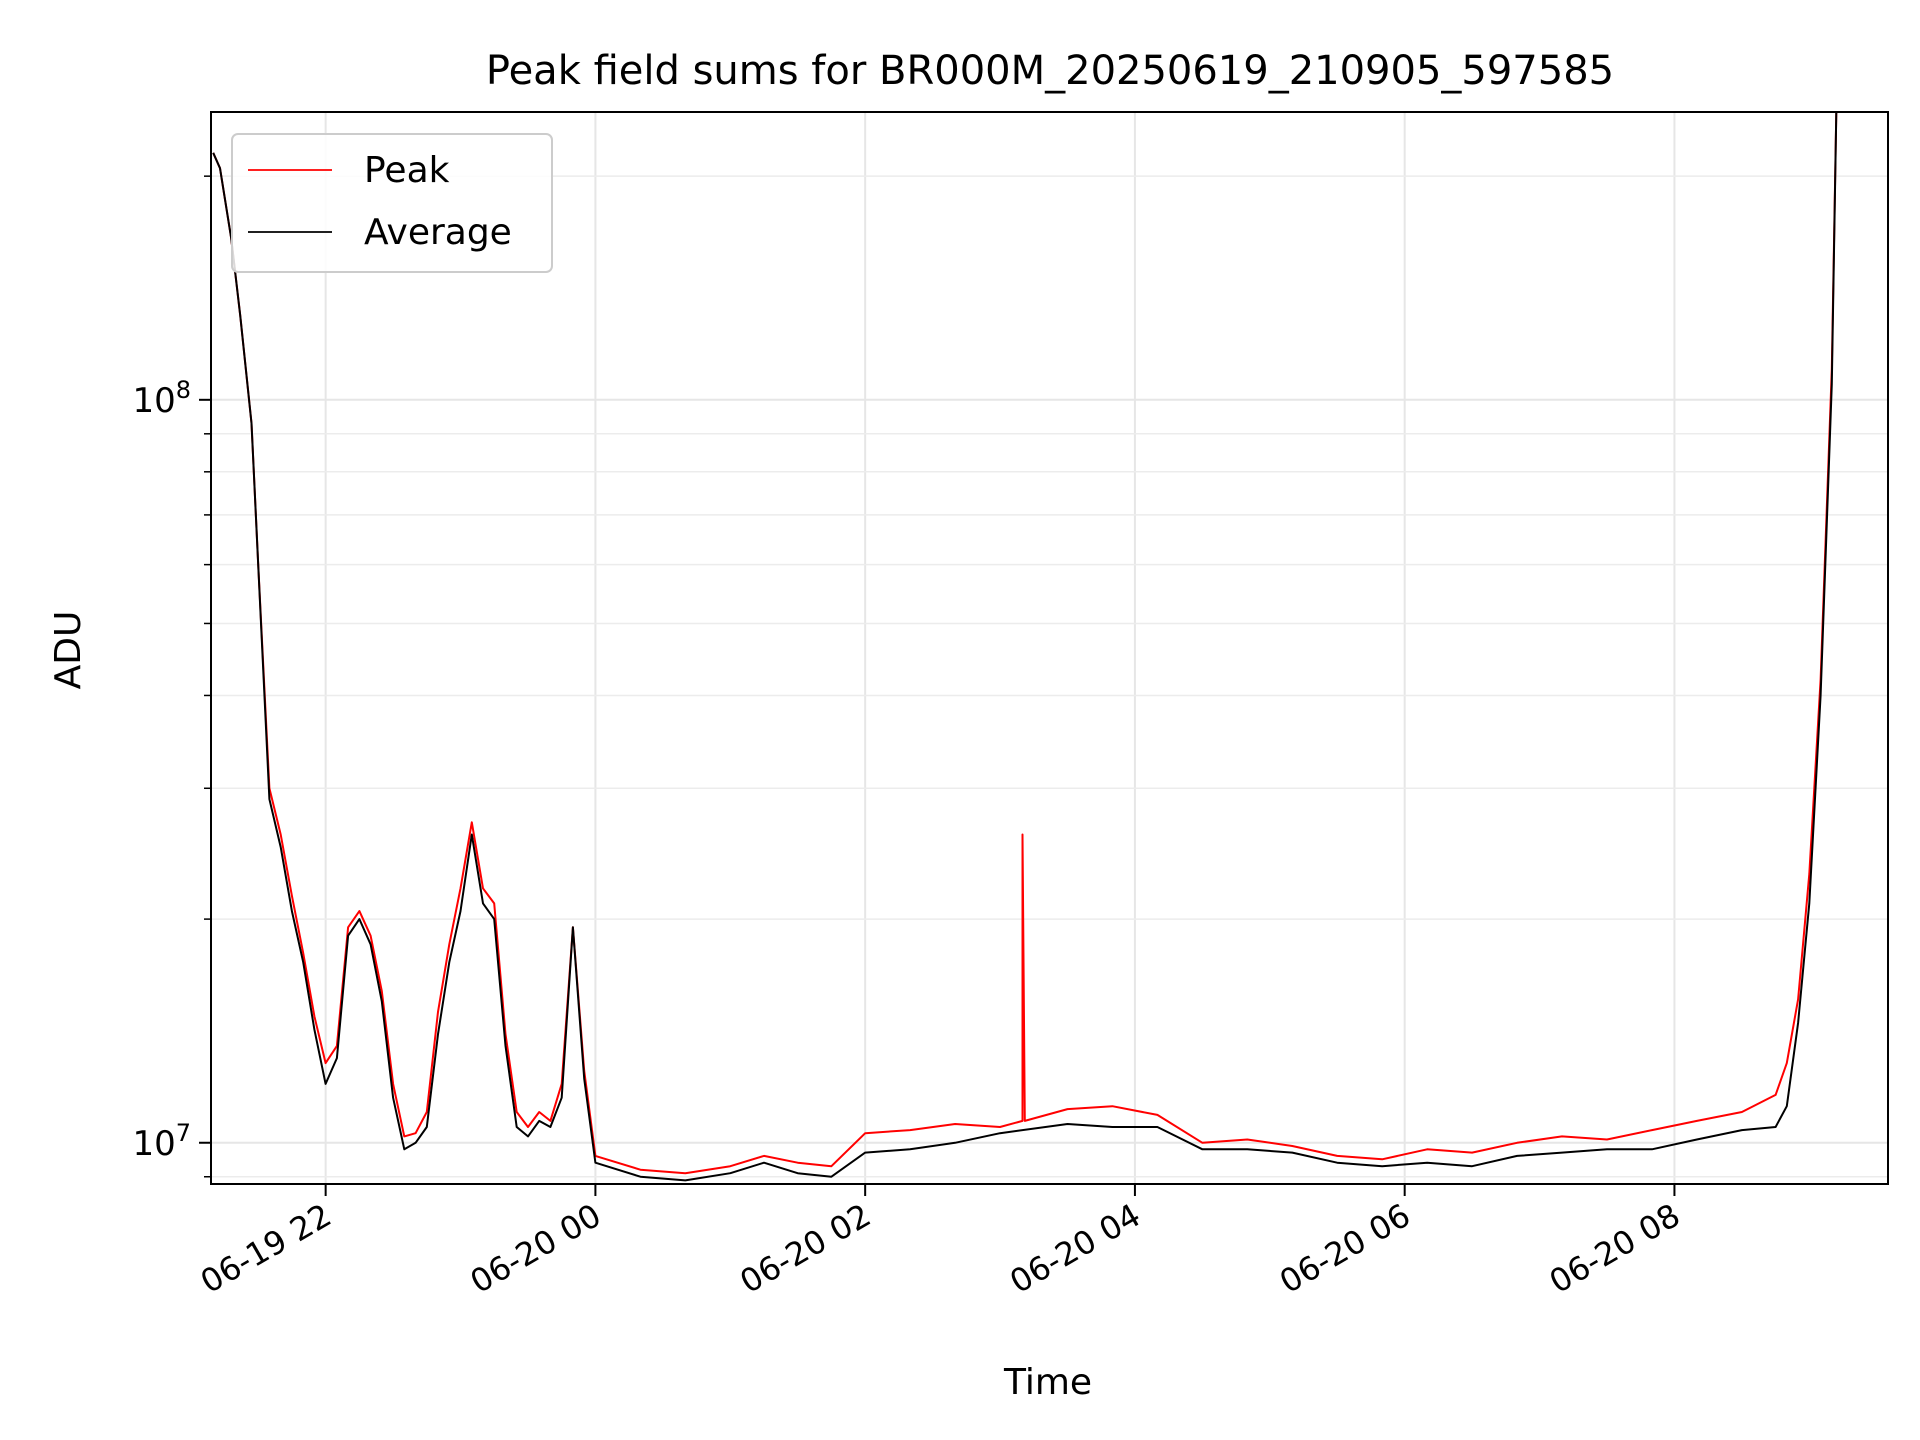  Describe the element at coordinates (407, 170) in the screenshot. I see `legend-label-peak: Peak` at that location.